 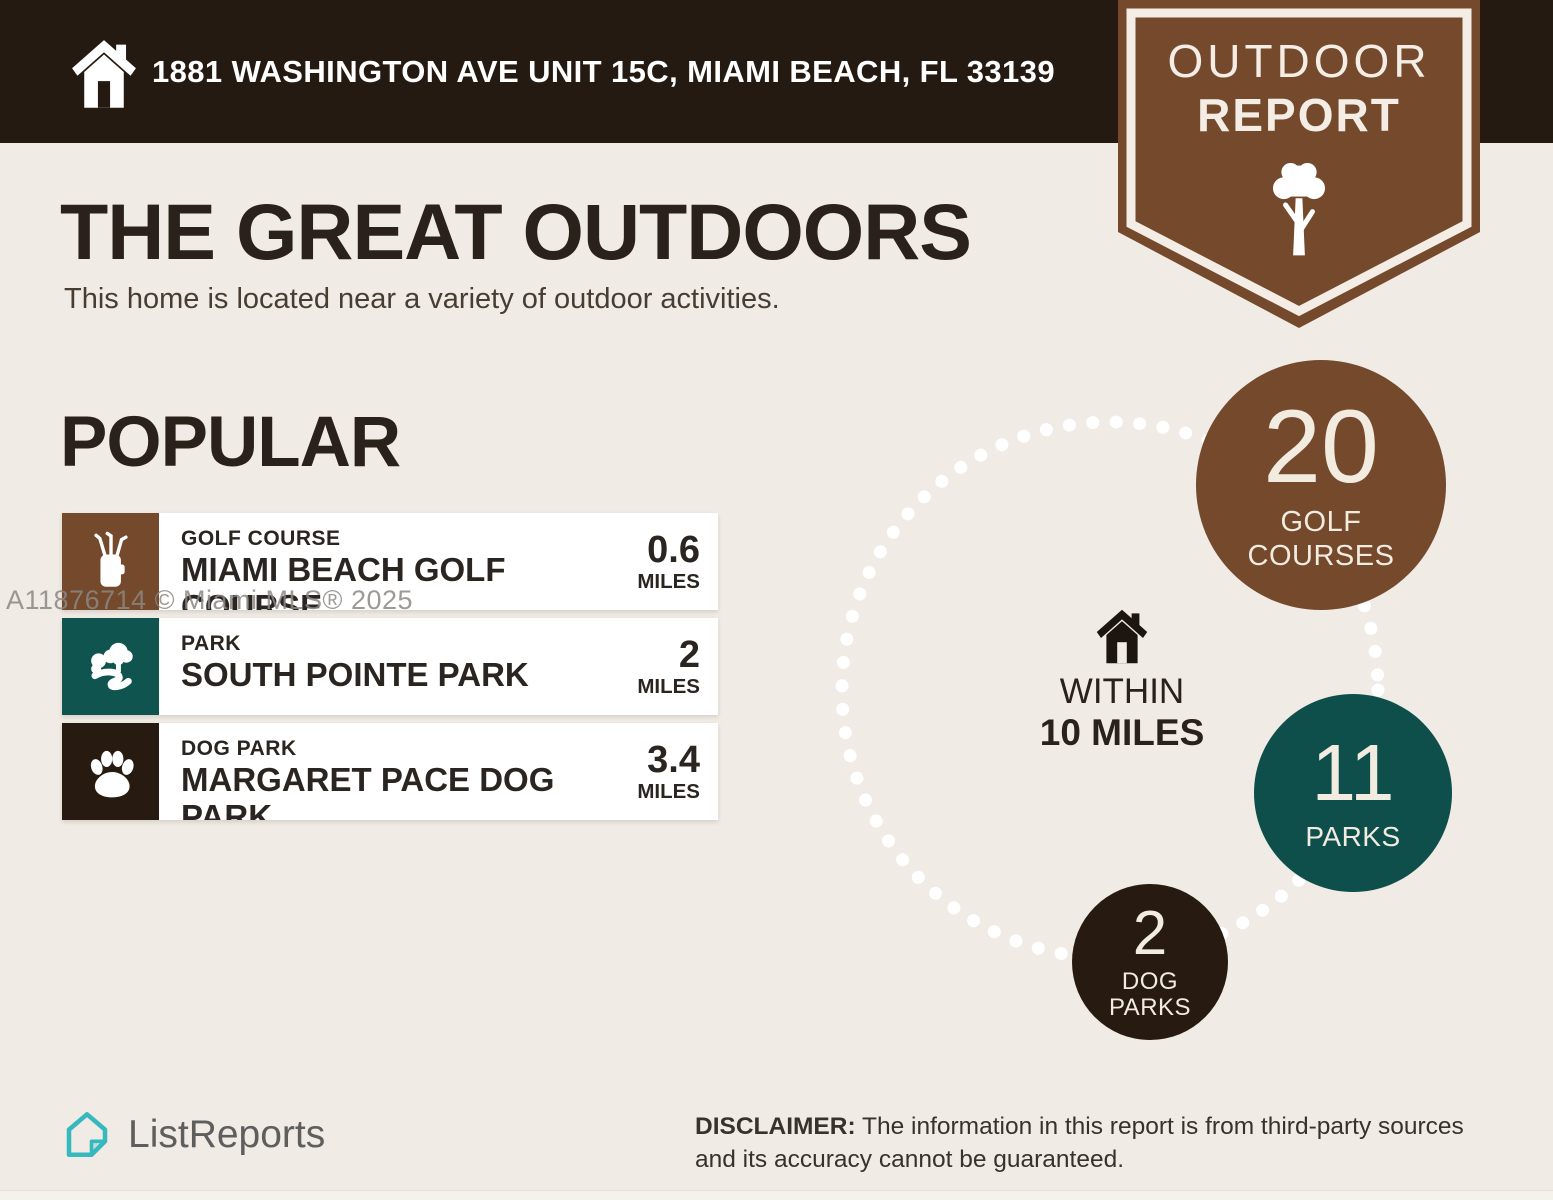 What do you see at coordinates (355, 674) in the screenshot?
I see `item-name: SOUTH POINTE PARK` at bounding box center [355, 674].